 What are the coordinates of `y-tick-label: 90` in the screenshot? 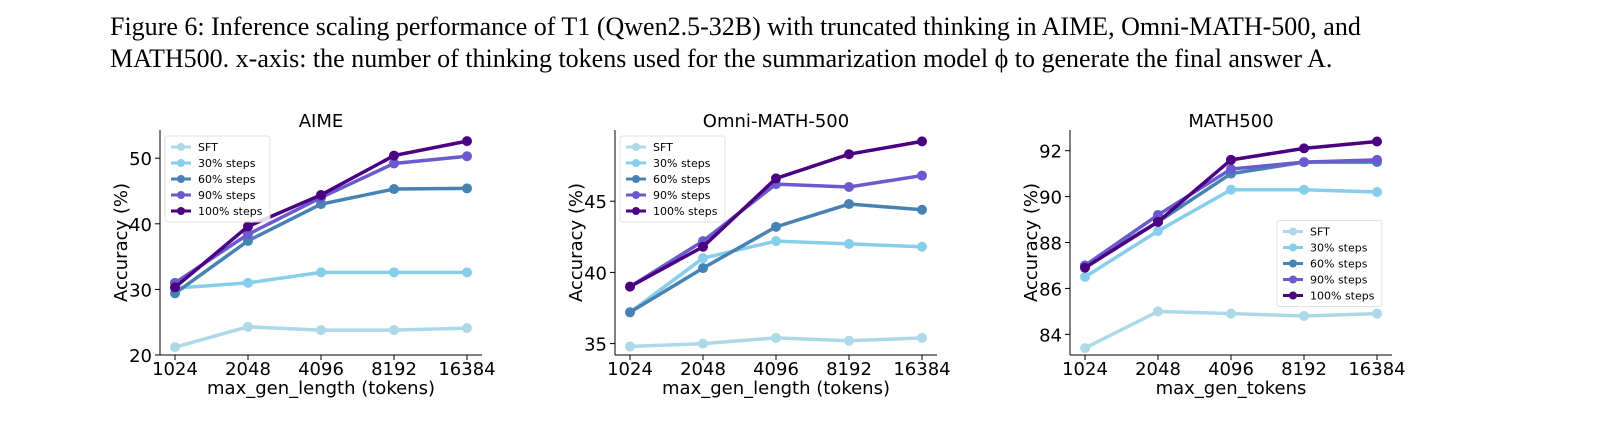 It's located at (1050, 198).